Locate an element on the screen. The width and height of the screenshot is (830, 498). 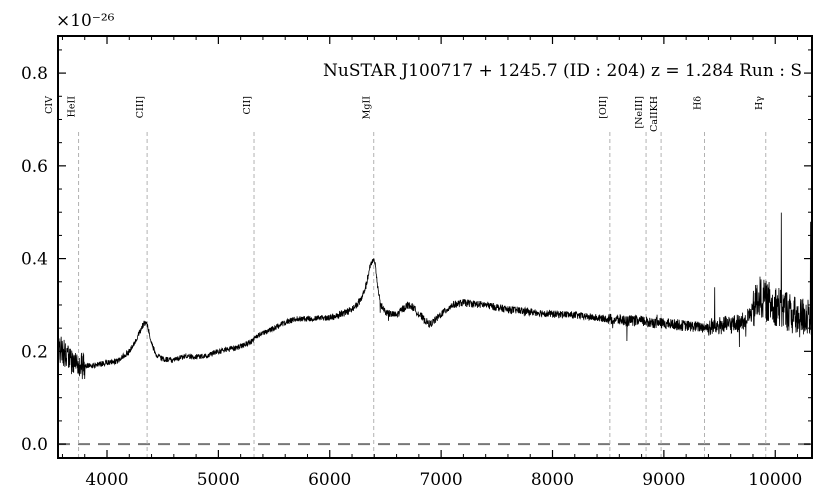
x-tick-label: 7000 is located at coordinates (440, 480).